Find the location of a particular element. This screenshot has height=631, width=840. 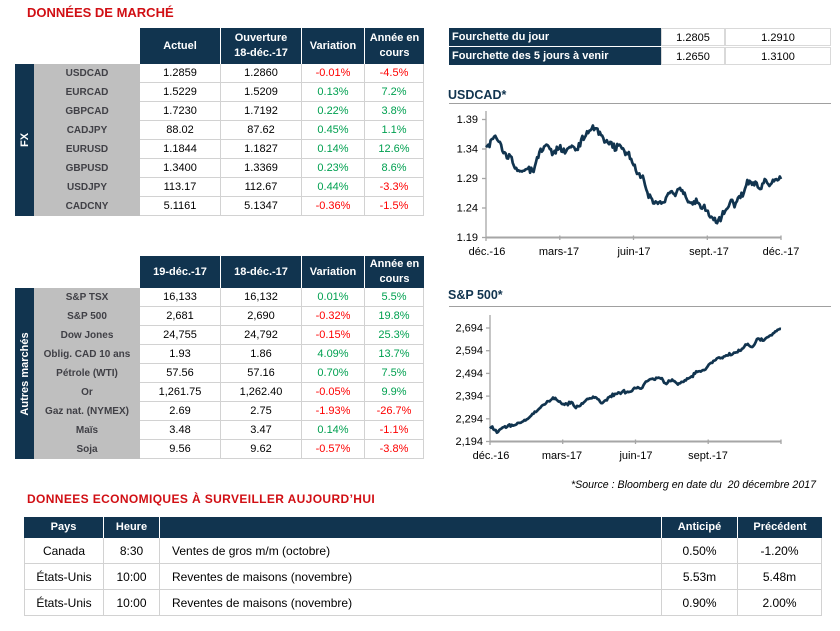

svg-text: déc.-17 is located at coordinates (781, 252).